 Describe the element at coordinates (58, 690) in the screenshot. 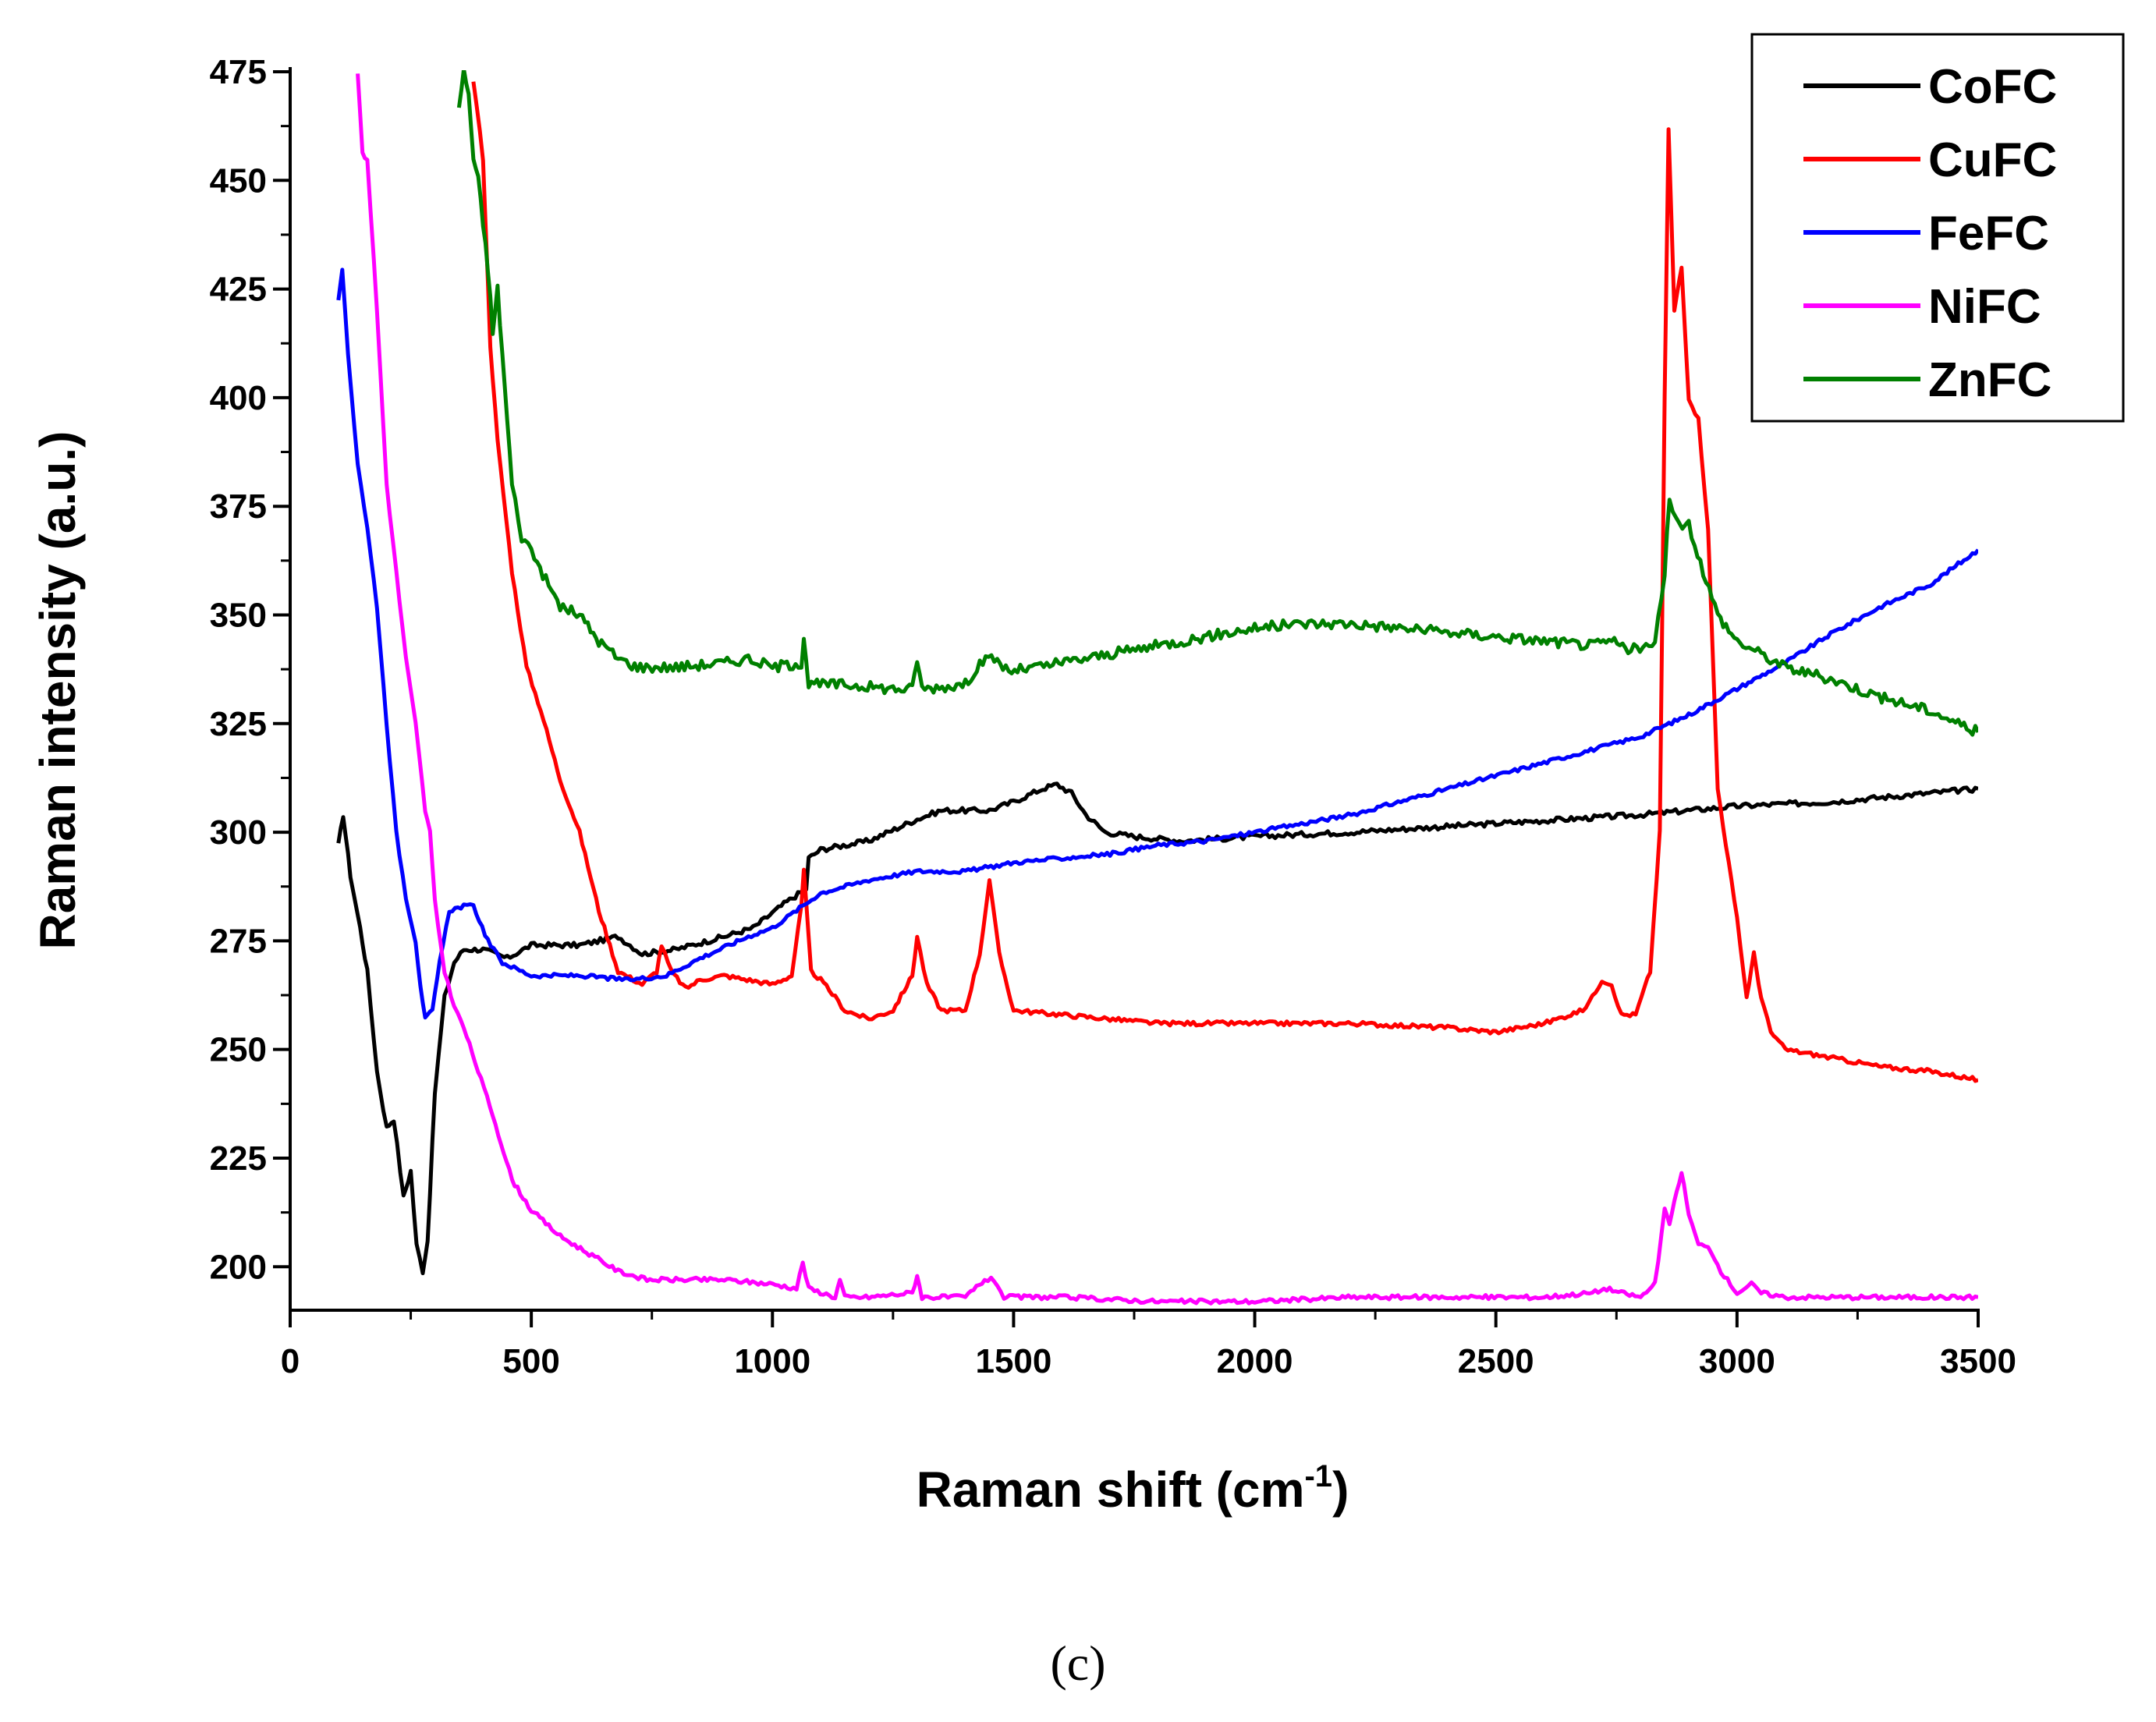

I see `y-axis-title: Raman intensity (a.u.)` at that location.